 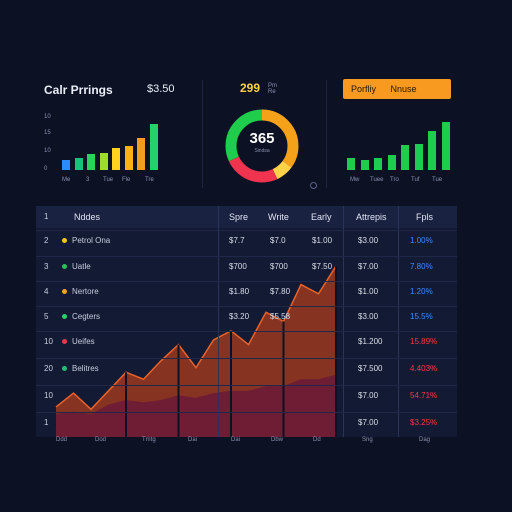 I want to click on header-attrepis: Attrepis, so click(x=371, y=217).